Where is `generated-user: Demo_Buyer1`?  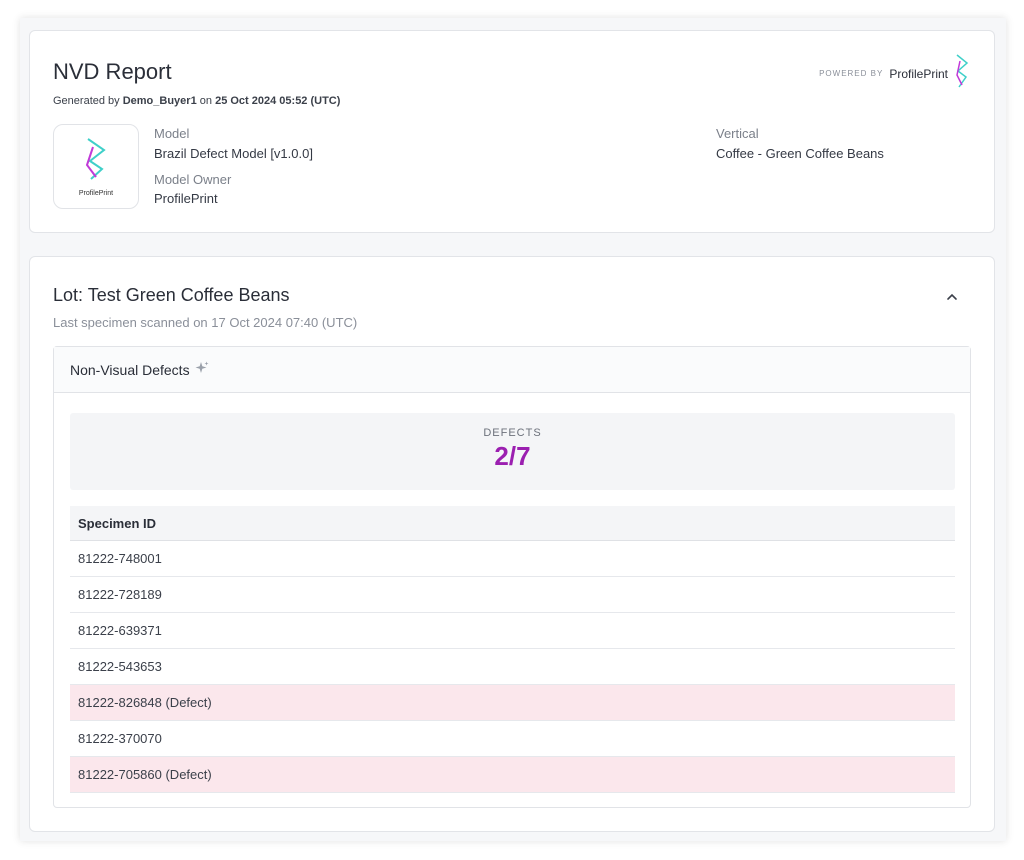 generated-user: Demo_Buyer1 is located at coordinates (159, 101).